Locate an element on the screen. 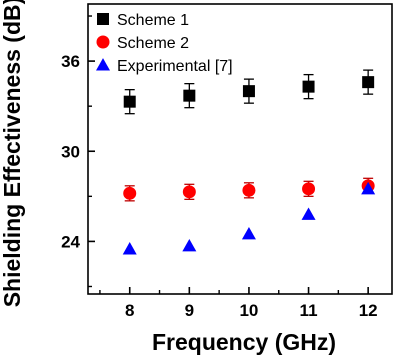  y-tick-label: 36 is located at coordinates (70, 61).